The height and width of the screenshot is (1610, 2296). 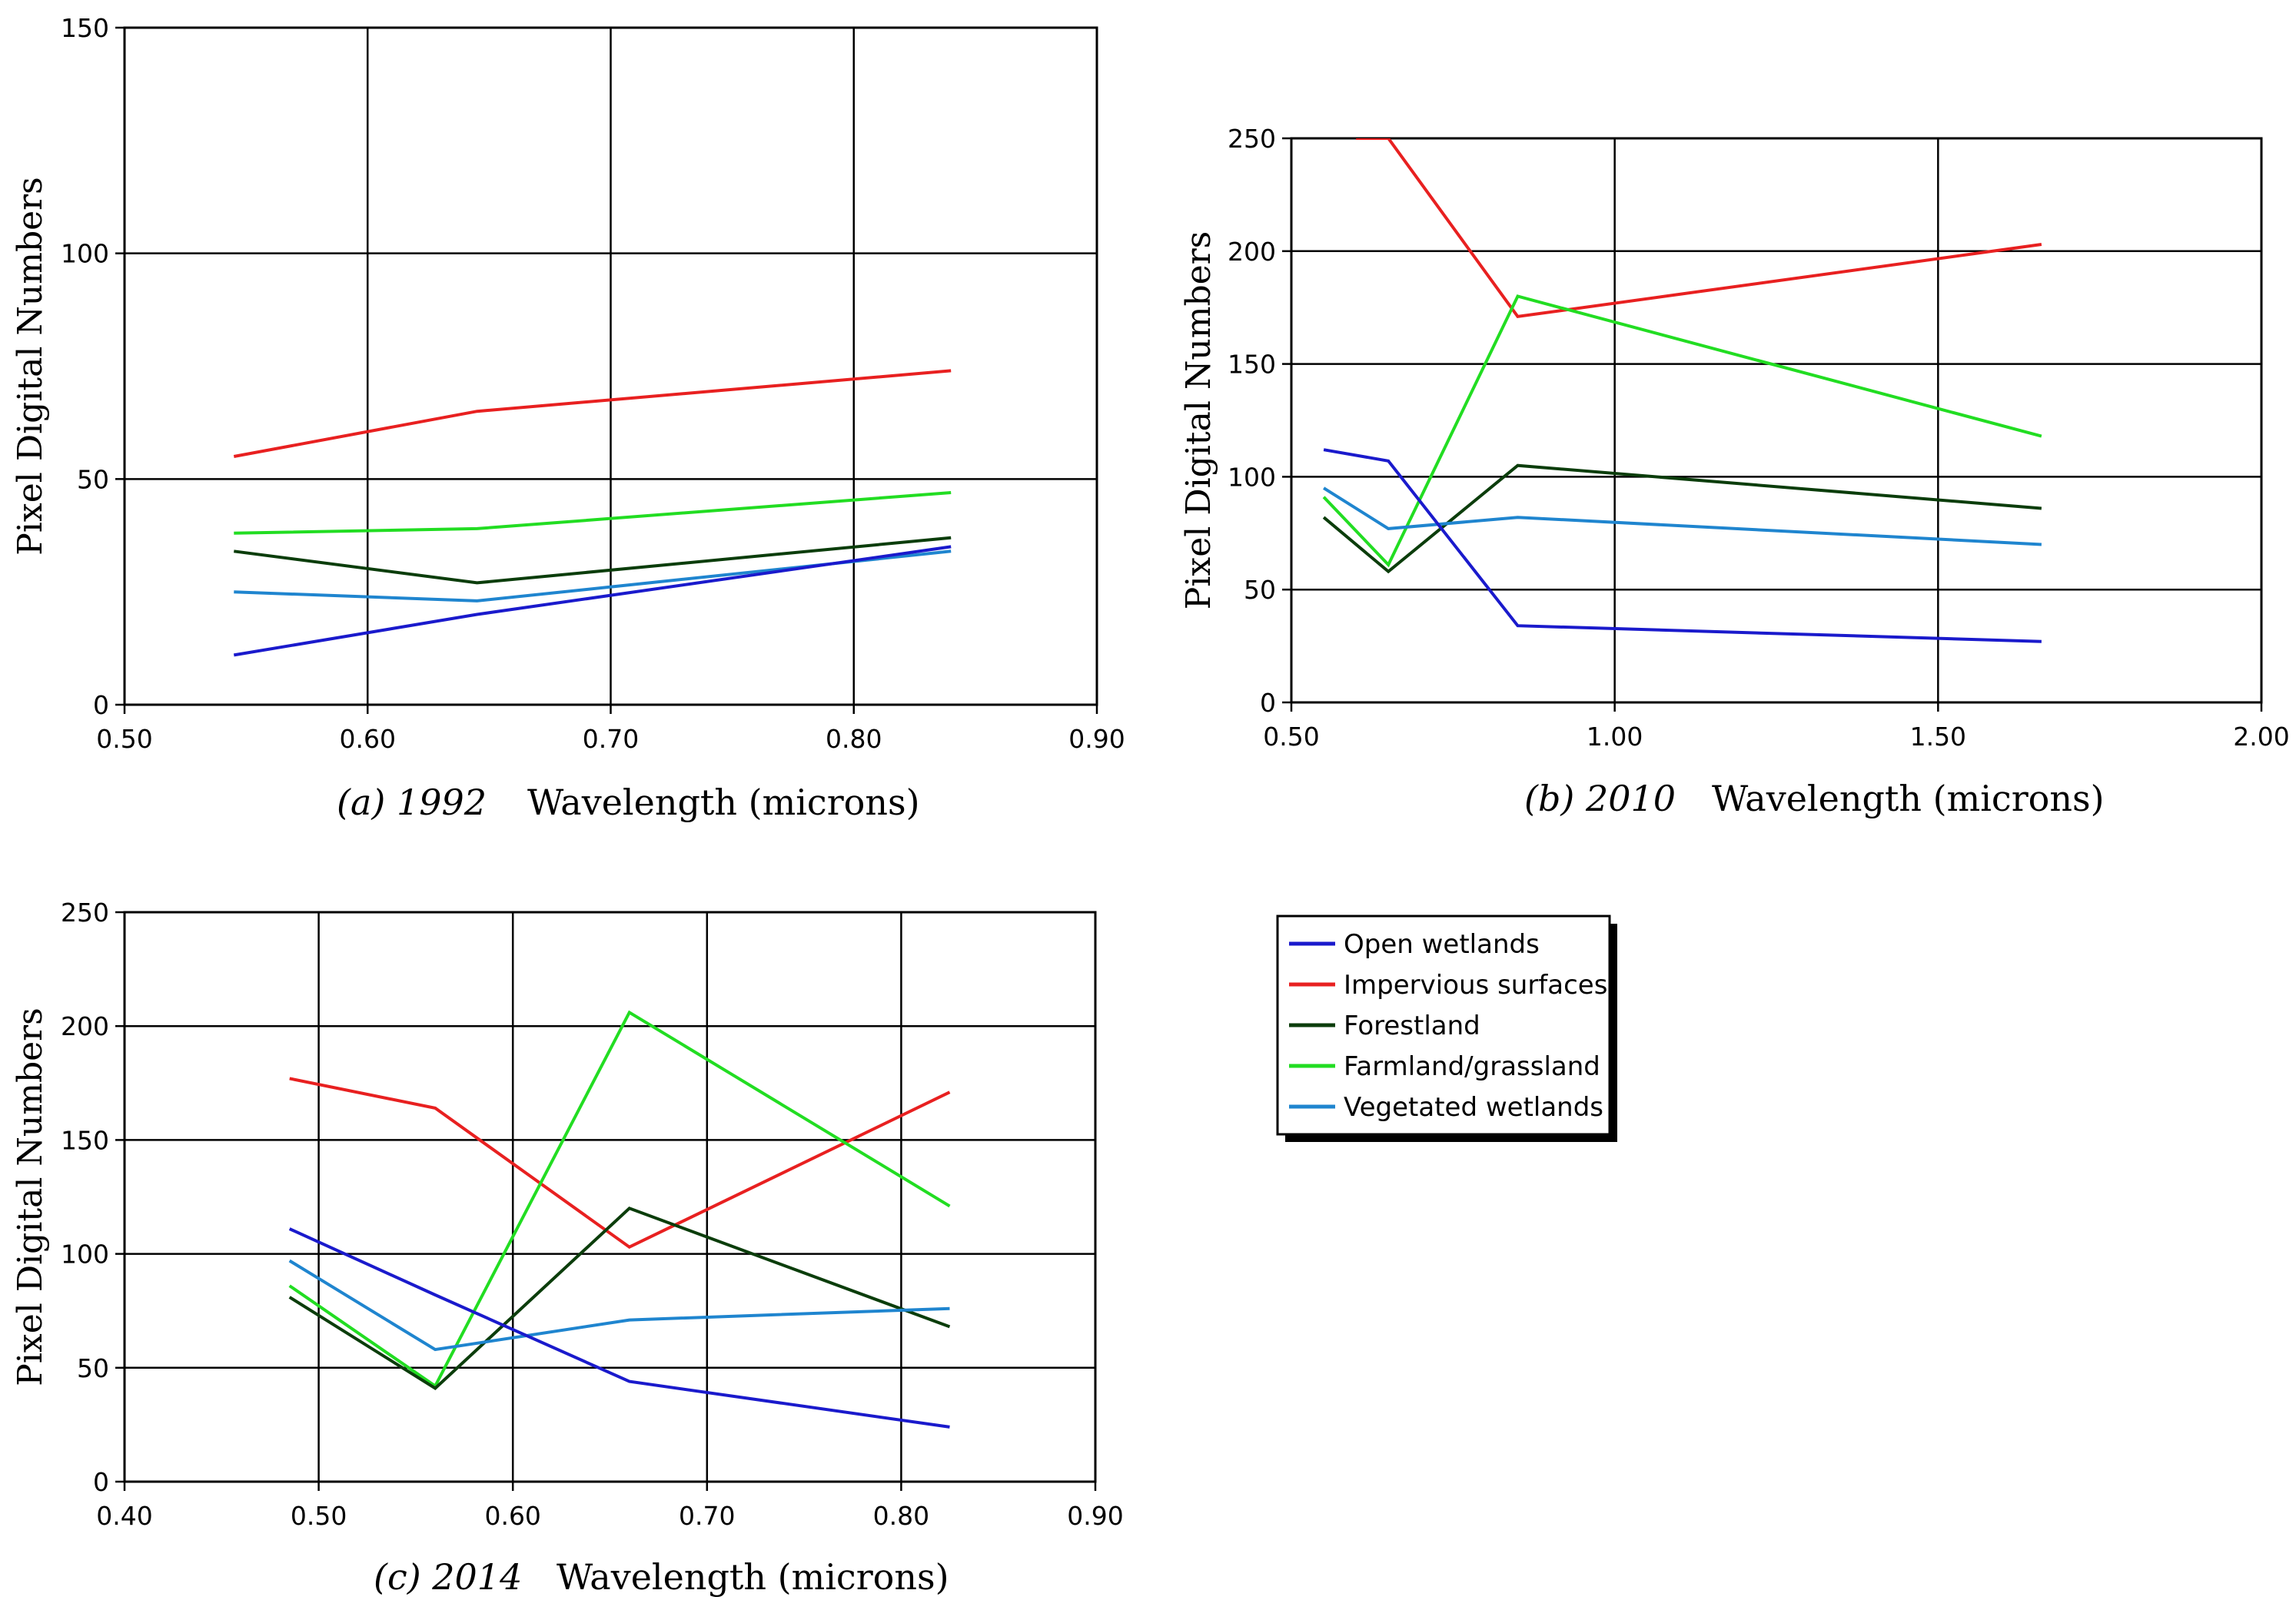 What do you see at coordinates (448, 1577) in the screenshot?
I see `chart-caption-year: (c) 2014` at bounding box center [448, 1577].